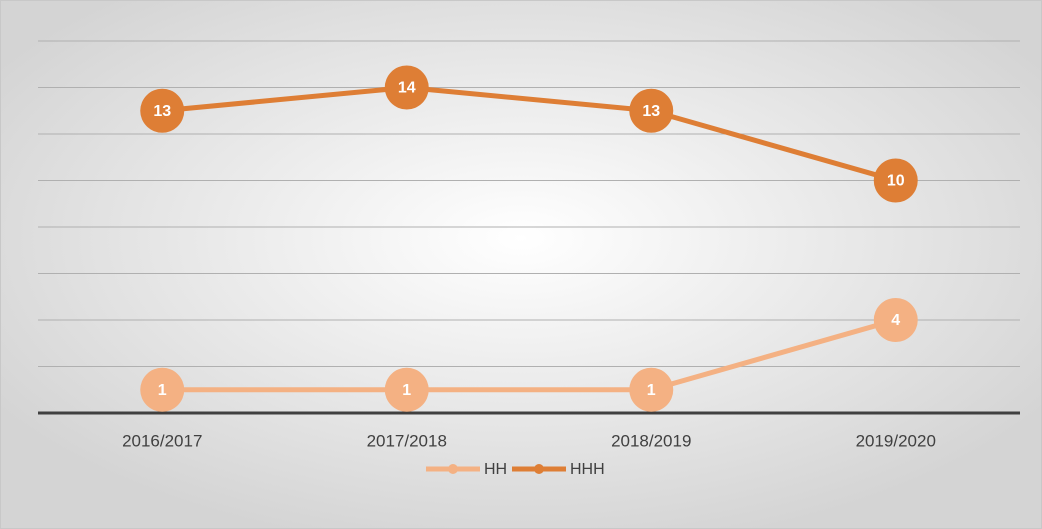 The image size is (1042, 529). I want to click on legend-label: HHH, so click(587, 469).